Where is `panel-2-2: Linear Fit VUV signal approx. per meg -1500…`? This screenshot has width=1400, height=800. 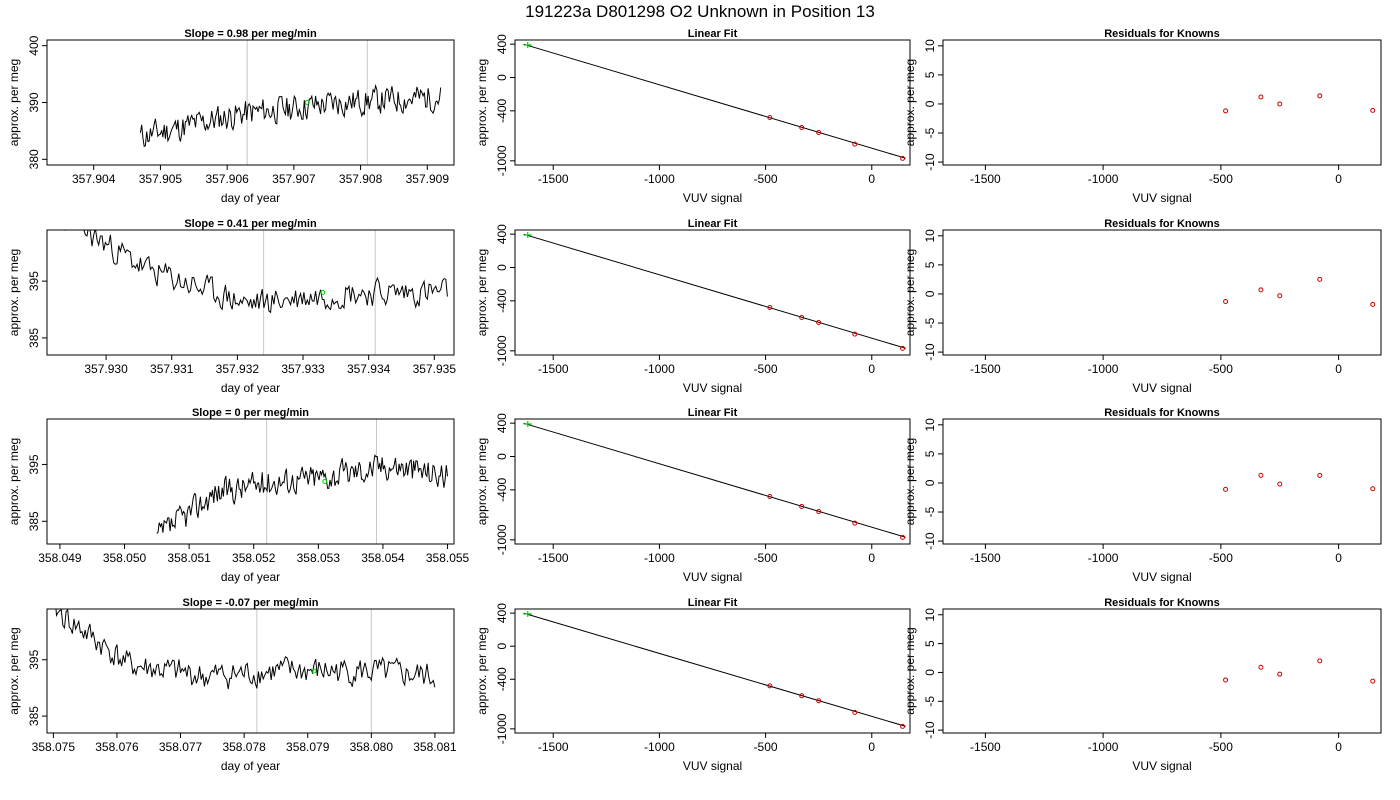
panel-2-2: Linear Fit VUV signal approx. per meg -1500… is located at coordinates (693, 306).